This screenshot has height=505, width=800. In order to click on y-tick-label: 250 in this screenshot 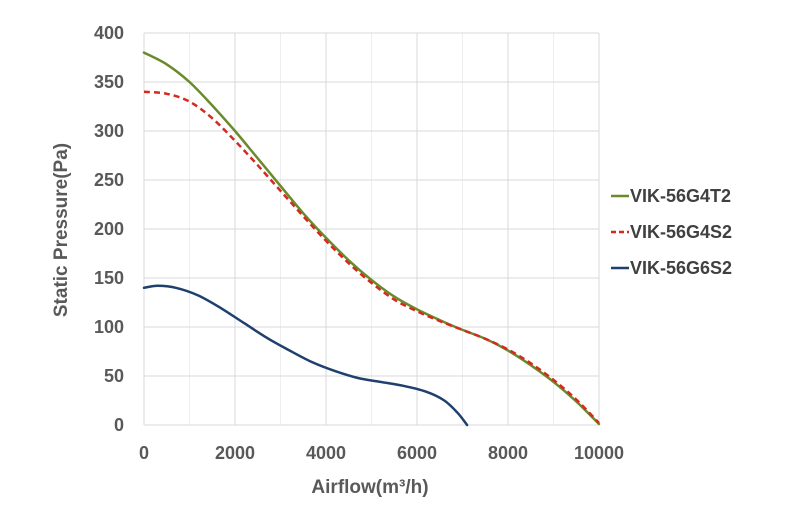, I will do `click(109, 180)`.